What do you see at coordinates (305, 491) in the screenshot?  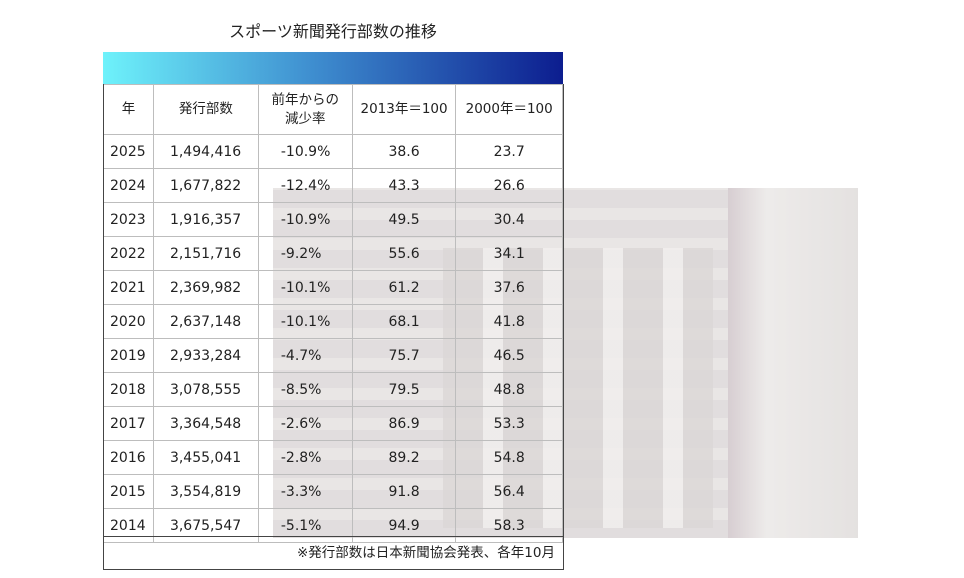 I see `cell-decline-rate: -3.3%` at bounding box center [305, 491].